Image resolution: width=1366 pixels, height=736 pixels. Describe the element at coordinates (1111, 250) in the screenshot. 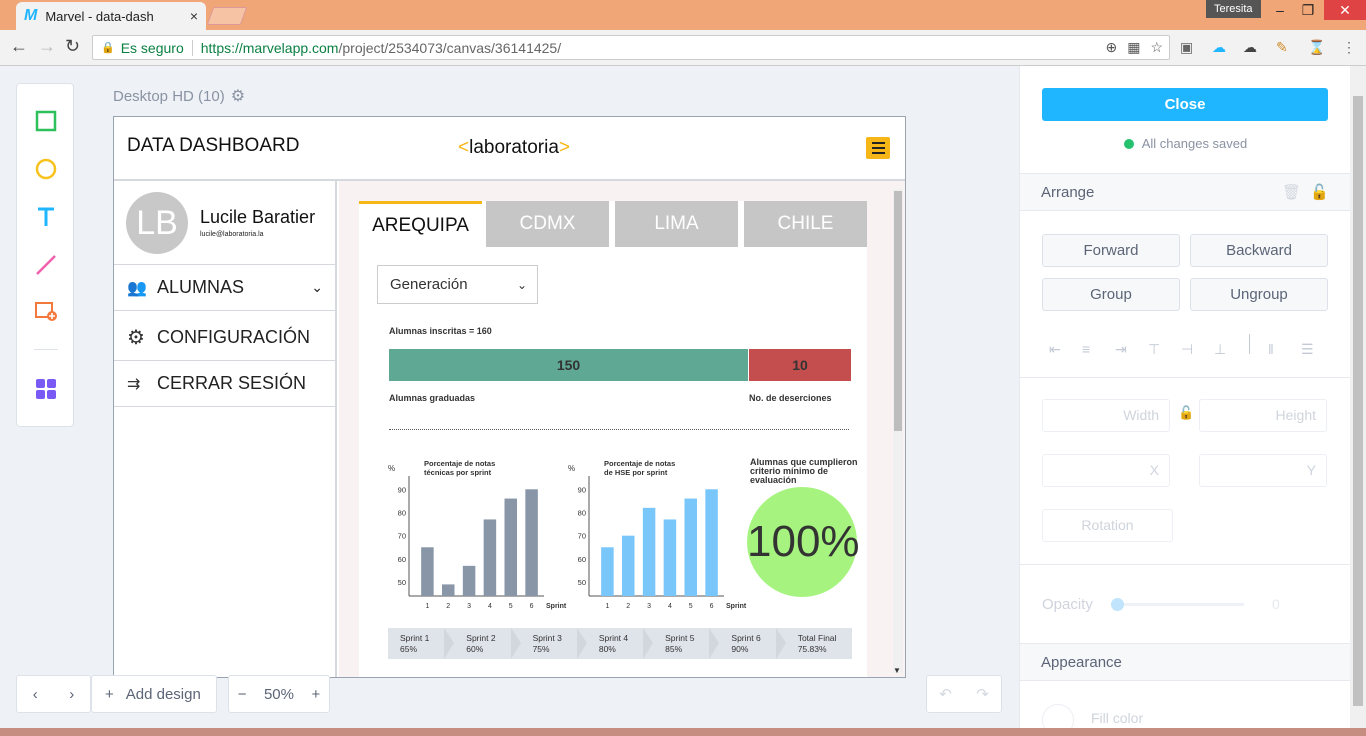

I see `forward-button: Forward` at that location.